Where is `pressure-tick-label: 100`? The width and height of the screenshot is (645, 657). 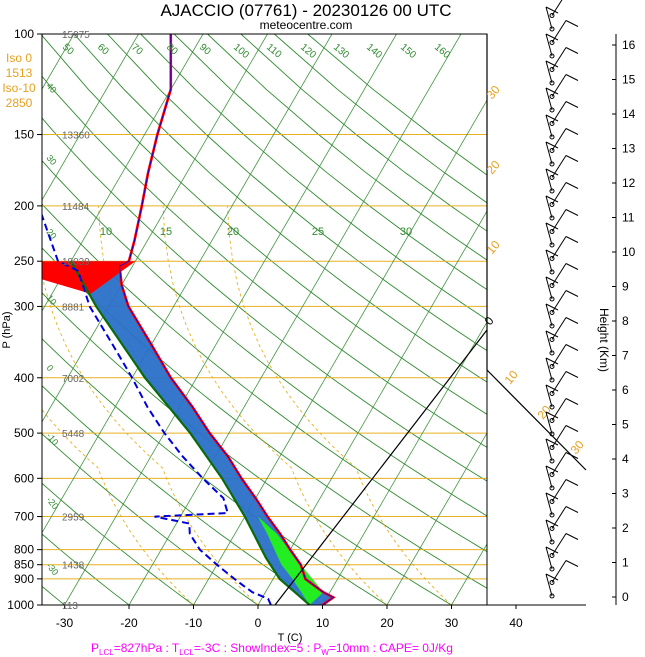
pressure-tick-label: 100 is located at coordinates (24, 34).